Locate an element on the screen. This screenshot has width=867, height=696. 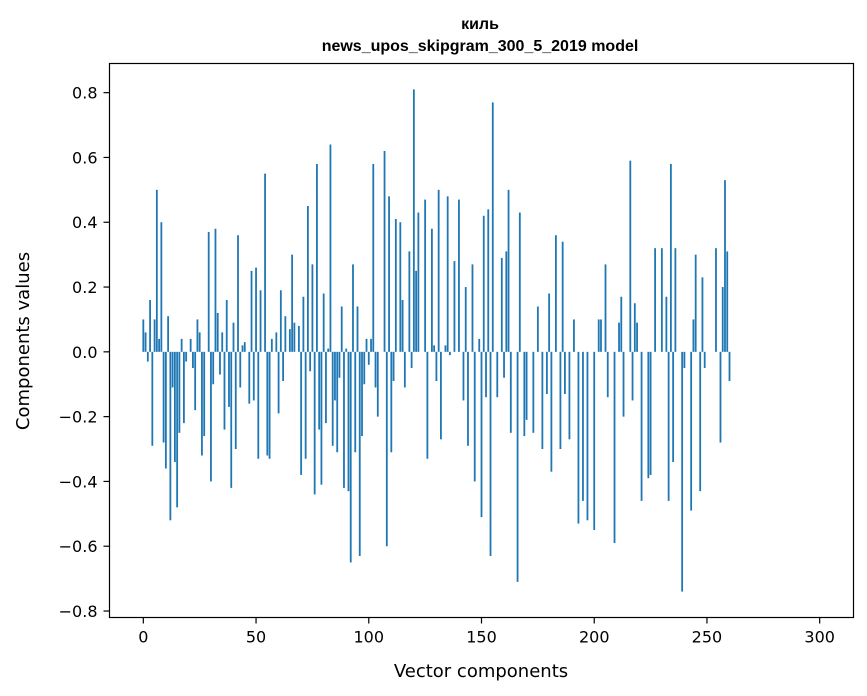
x-tick-label: 250 is located at coordinates (707, 637).